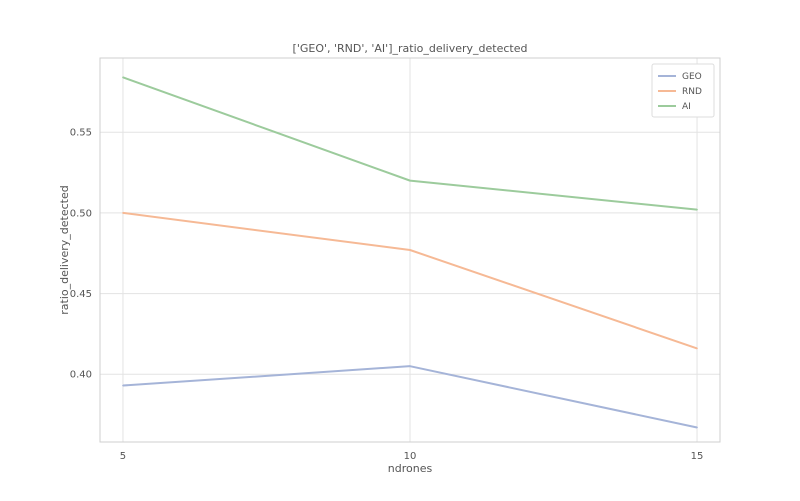 The height and width of the screenshot is (501, 800). I want to click on y-tick-label: 0.45, so click(81, 294).